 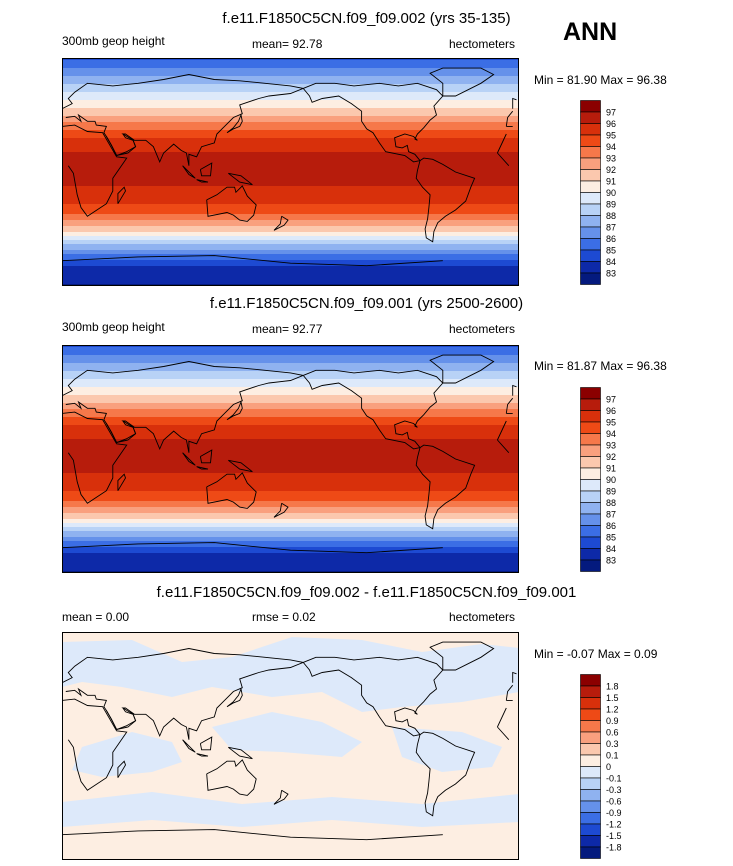 I want to click on colorbar-tick-label: 1.8, so click(x=612, y=687).